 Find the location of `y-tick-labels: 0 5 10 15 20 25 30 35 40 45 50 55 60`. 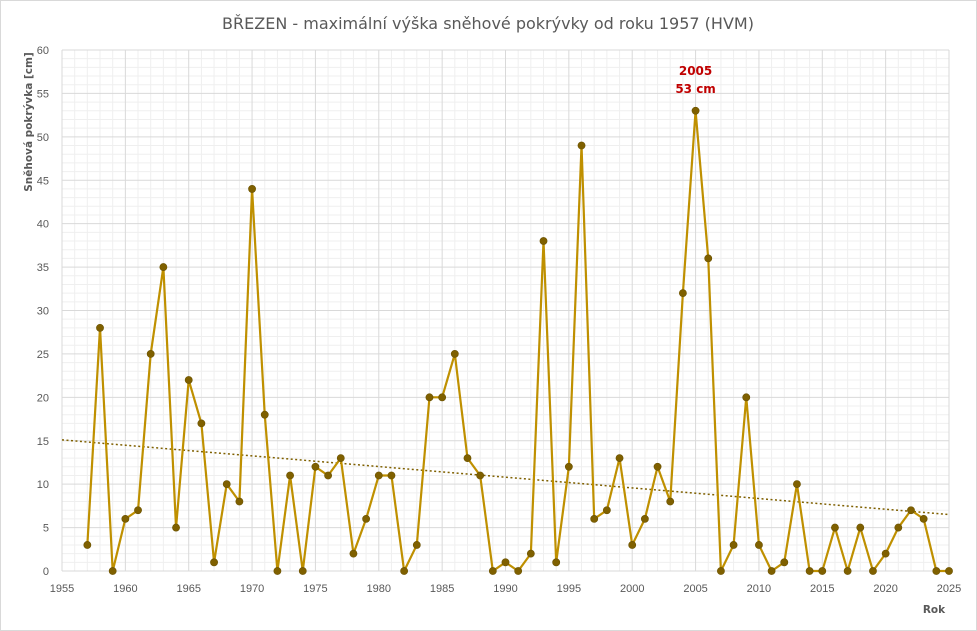

y-tick-labels: 0 5 10 15 20 25 30 35 40 45 50 55 60 is located at coordinates (43, 311).